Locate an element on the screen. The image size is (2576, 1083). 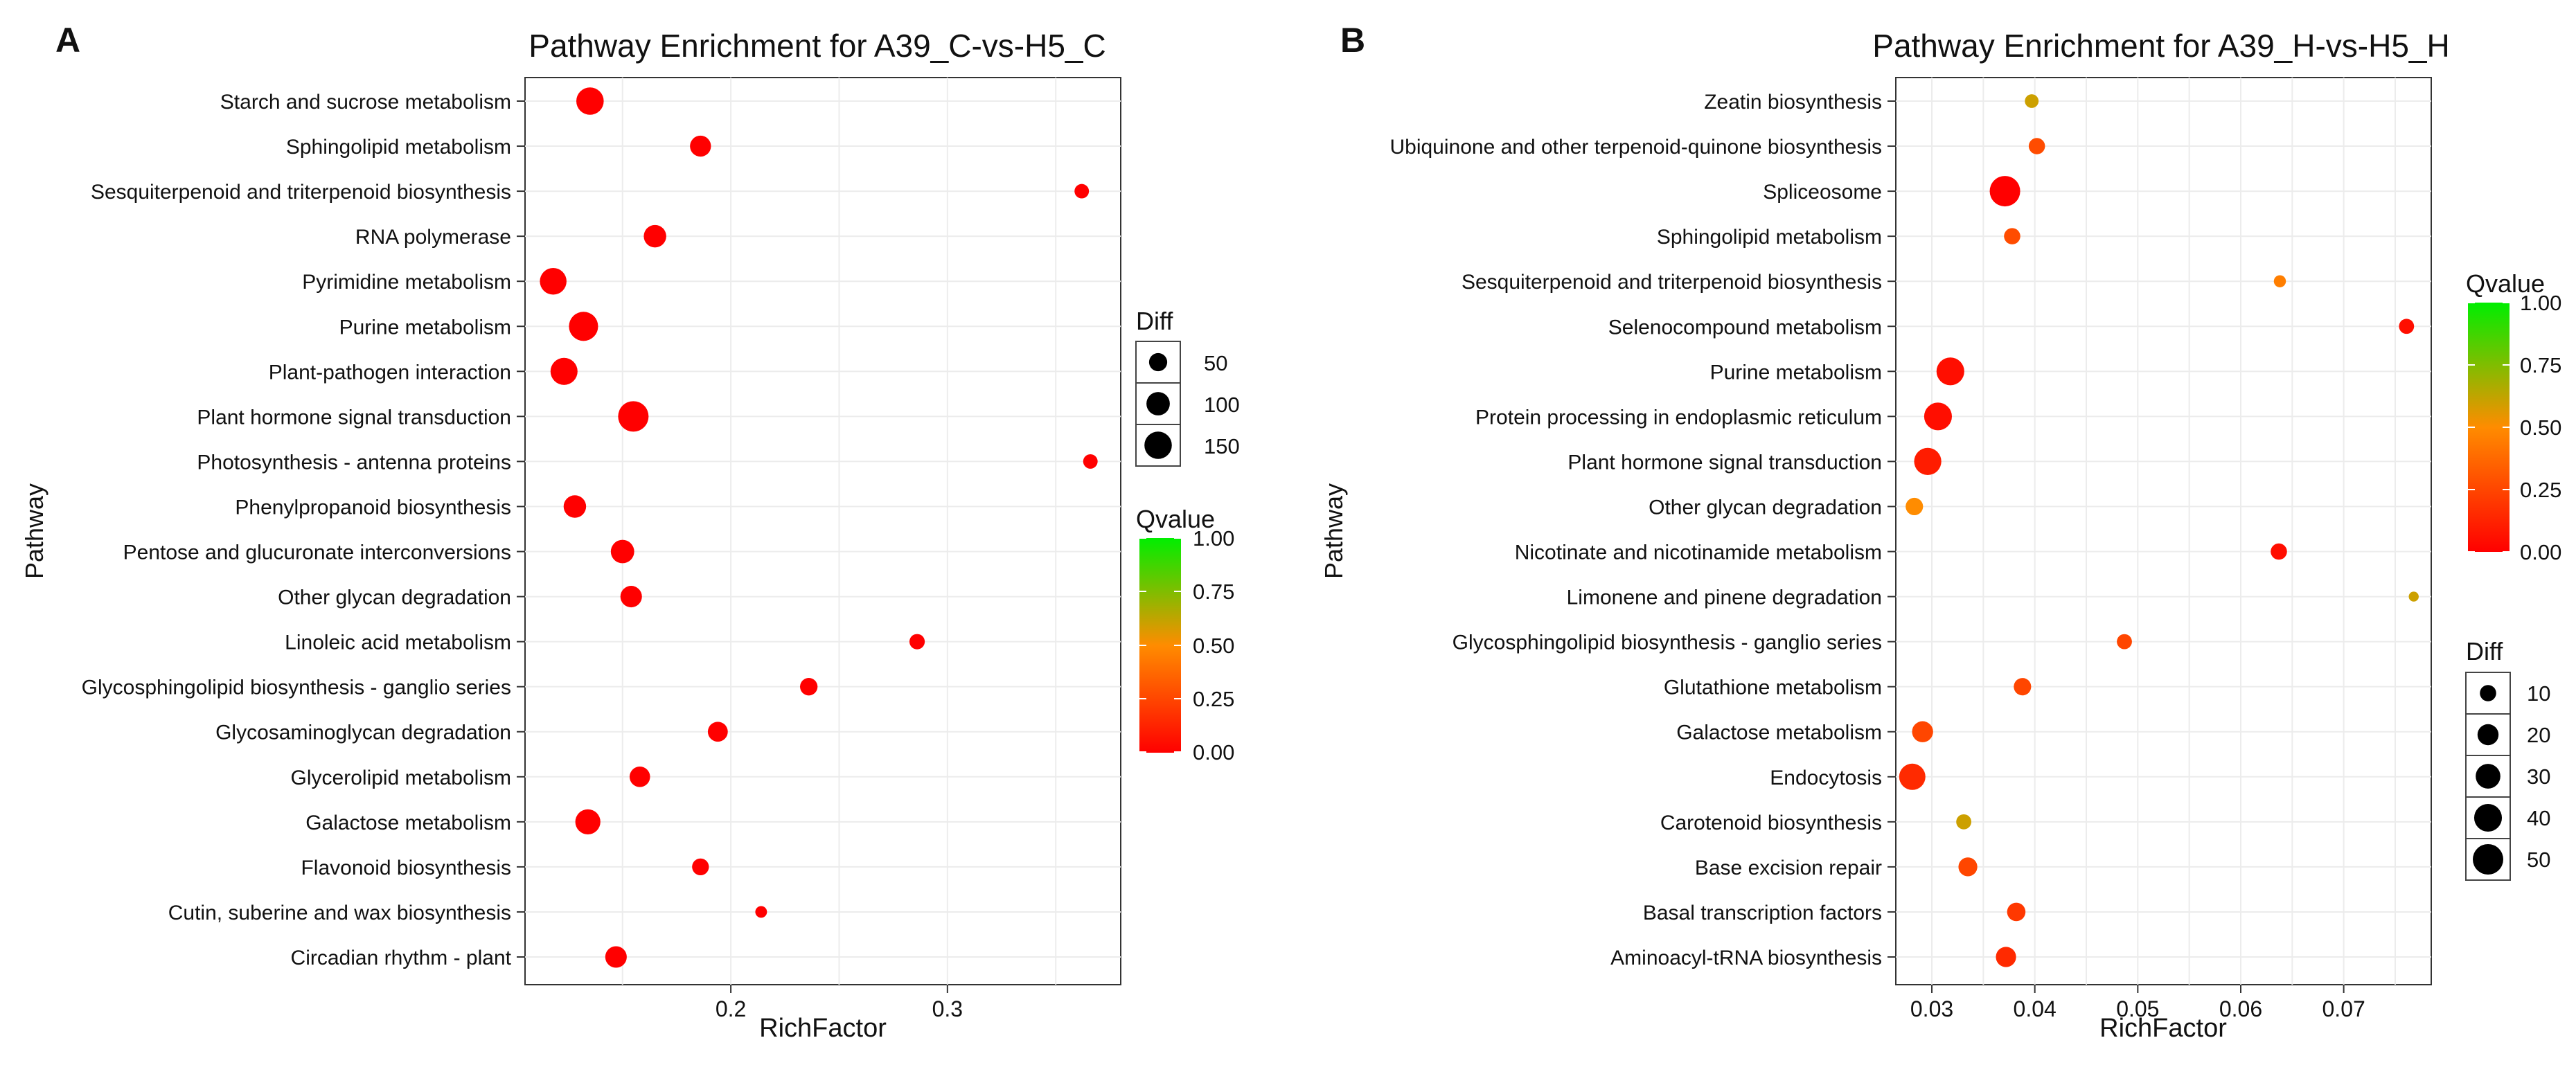
y-tick-label: Sphingolipid metabolism is located at coordinates (398, 147).